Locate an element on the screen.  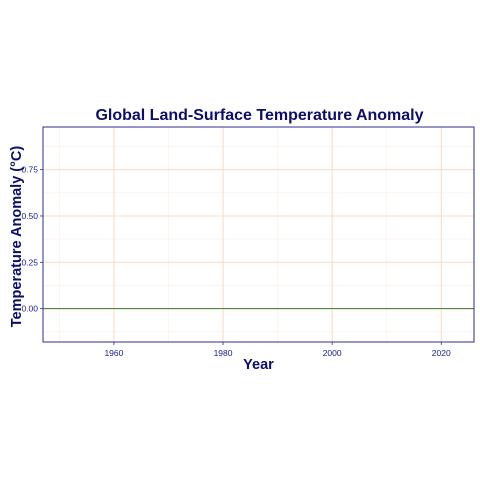
y-tick-label: 0.50 is located at coordinates (29, 216).